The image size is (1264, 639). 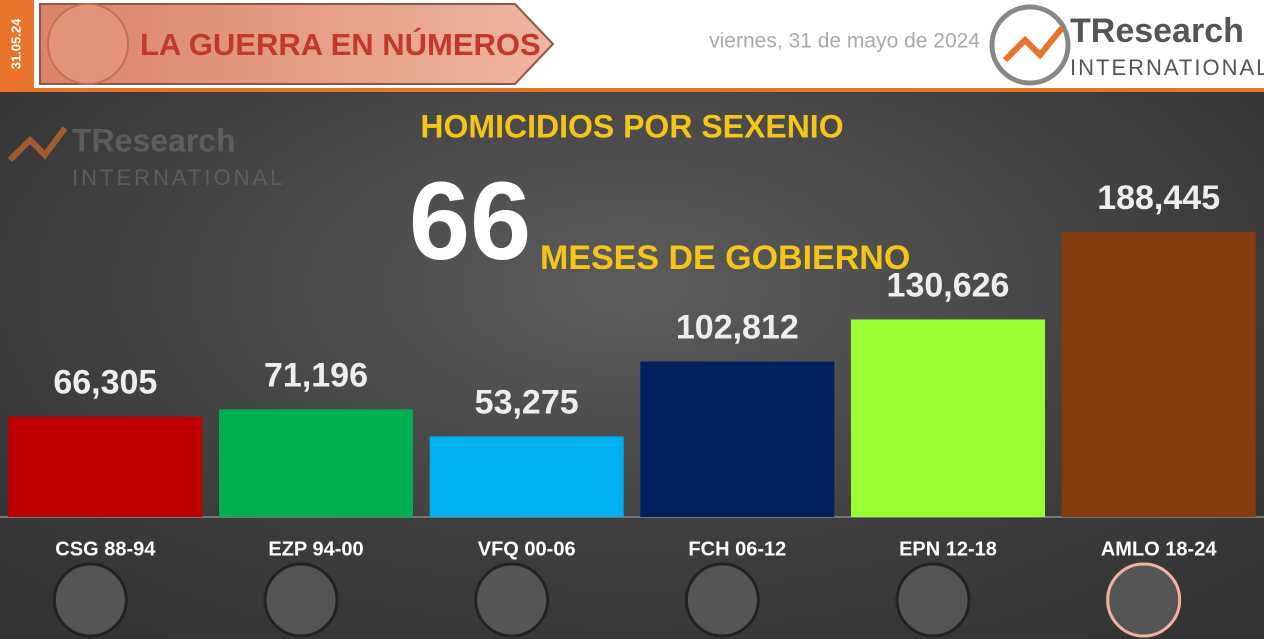 I want to click on watermark-brand: TResearch, so click(x=154, y=140).